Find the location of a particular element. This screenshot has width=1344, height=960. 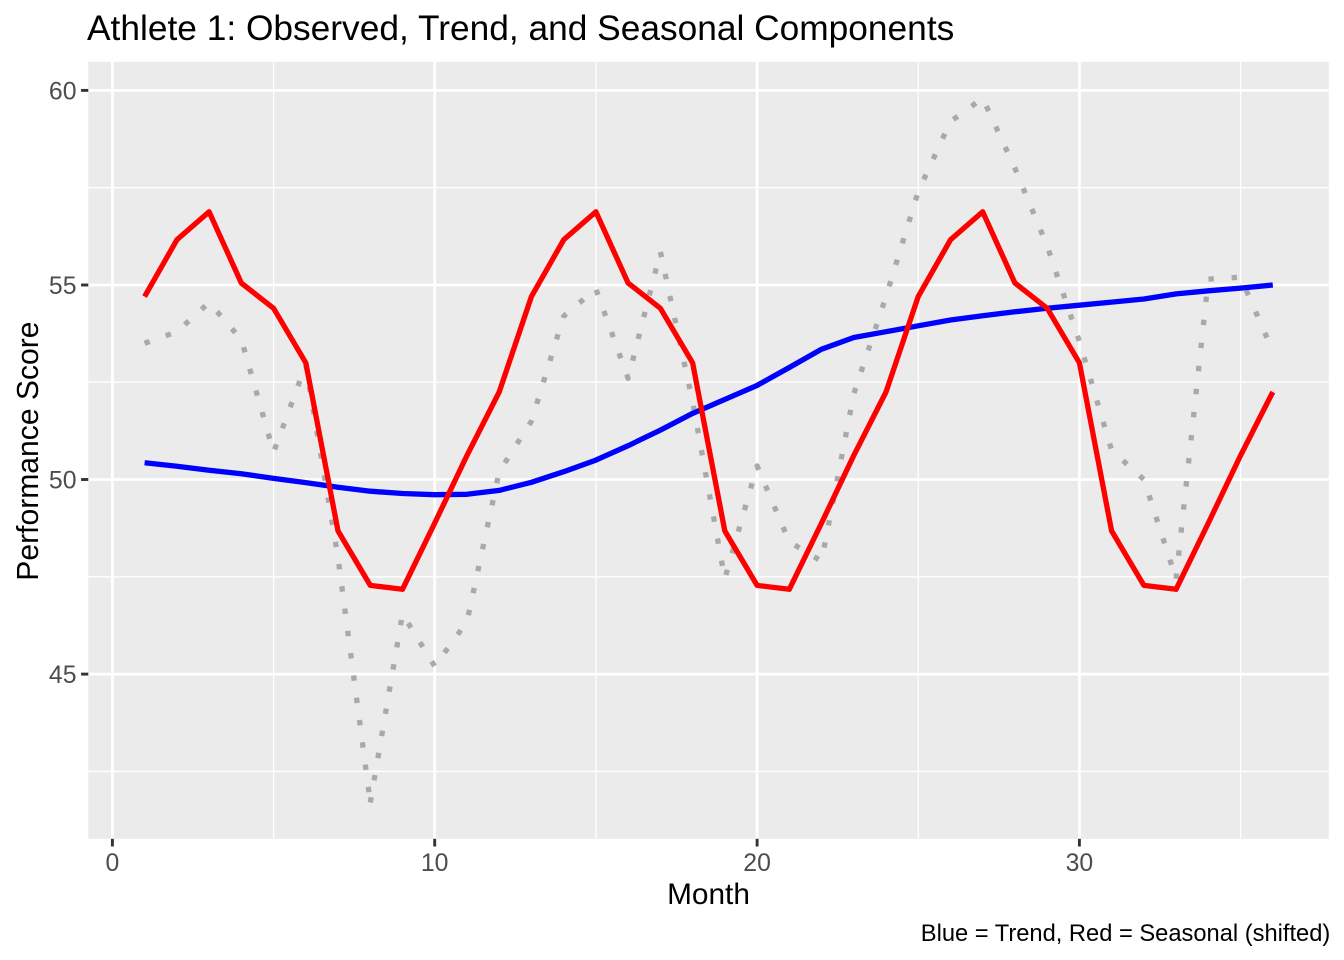

svg-text: 0 is located at coordinates (113, 863).